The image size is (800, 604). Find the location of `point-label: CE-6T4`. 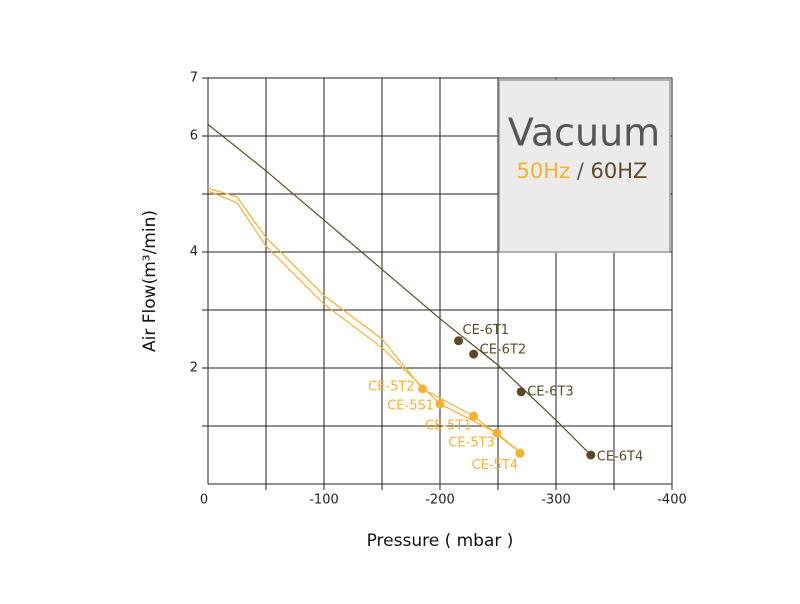

point-label: CE-6T4 is located at coordinates (620, 457).